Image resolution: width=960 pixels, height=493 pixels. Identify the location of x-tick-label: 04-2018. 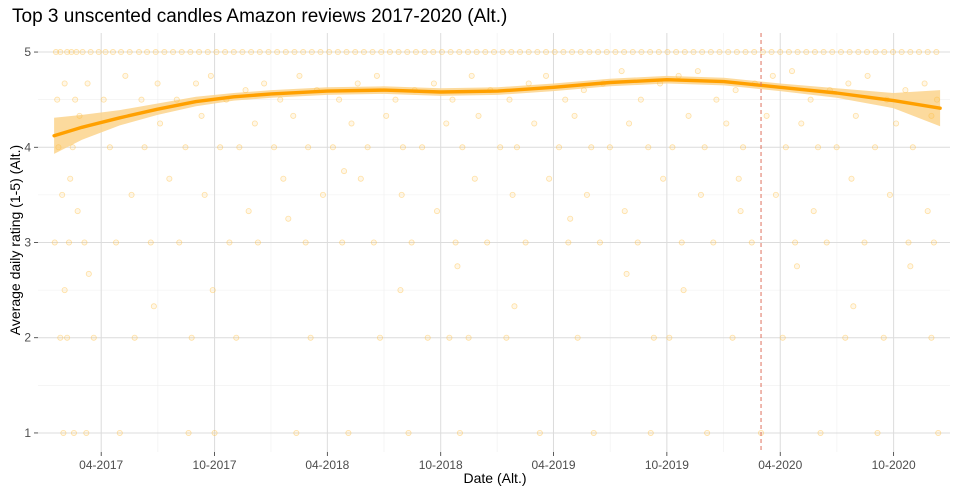
(327, 465).